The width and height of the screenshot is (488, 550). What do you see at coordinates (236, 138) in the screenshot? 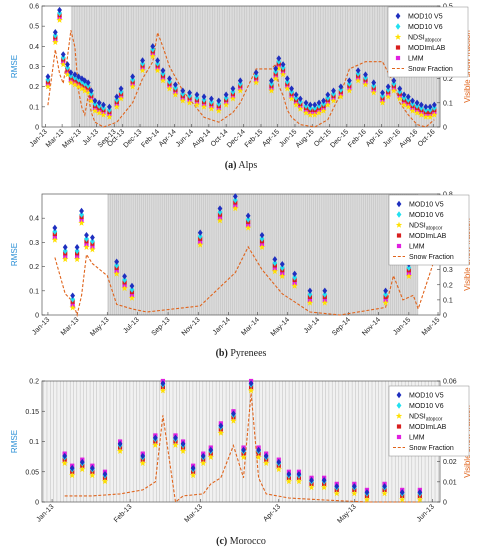
I see `x-tick-label: Dec-14` at bounding box center [236, 138].